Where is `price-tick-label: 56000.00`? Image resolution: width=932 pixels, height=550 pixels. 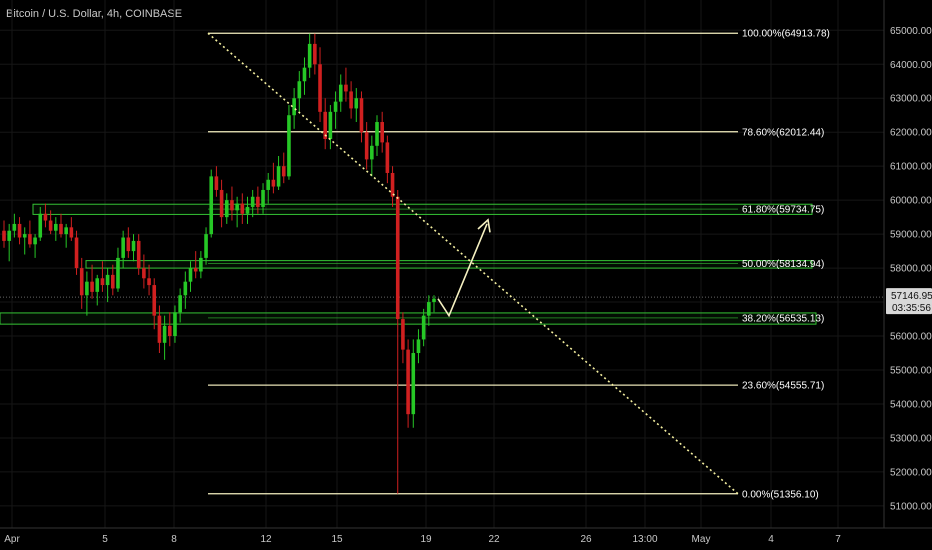
price-tick-label: 56000.00 is located at coordinates (911, 337).